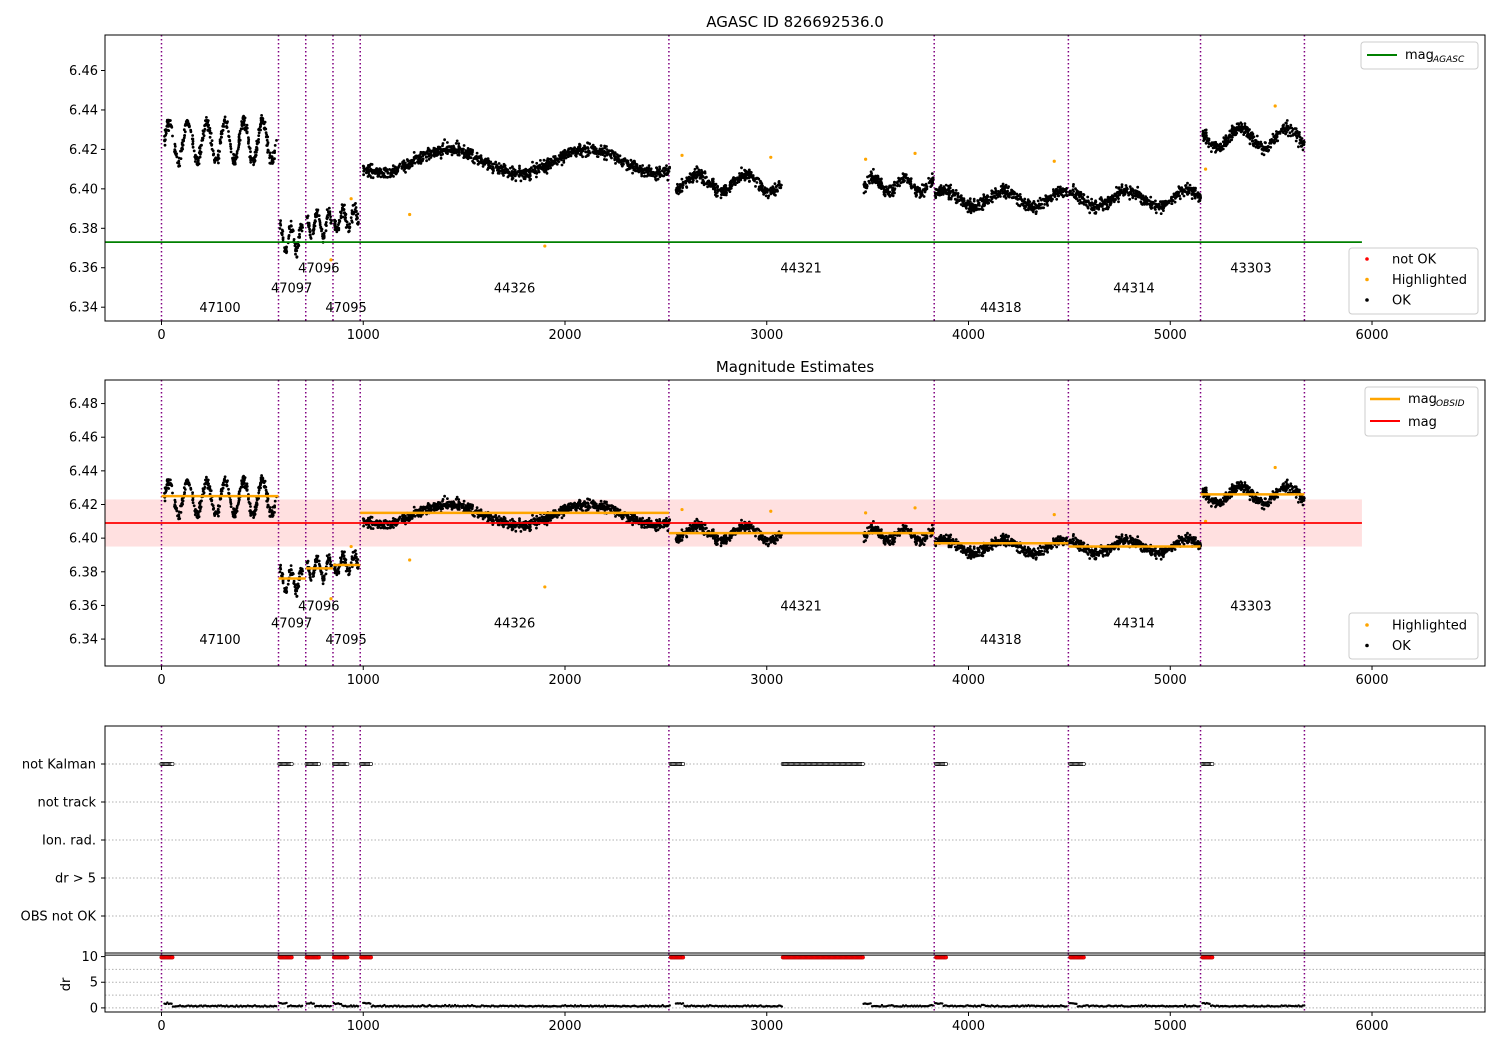 The image size is (1500, 1050). What do you see at coordinates (161, 335) in the screenshot?
I see `x-tick-label: 0` at bounding box center [161, 335].